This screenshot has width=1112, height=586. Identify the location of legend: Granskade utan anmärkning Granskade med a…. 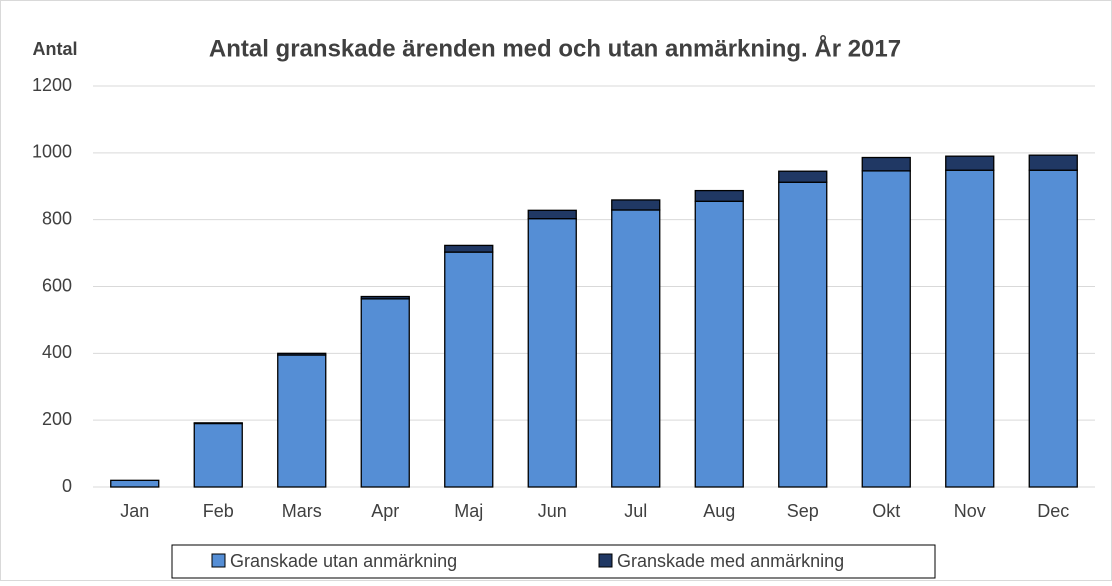
(553, 561).